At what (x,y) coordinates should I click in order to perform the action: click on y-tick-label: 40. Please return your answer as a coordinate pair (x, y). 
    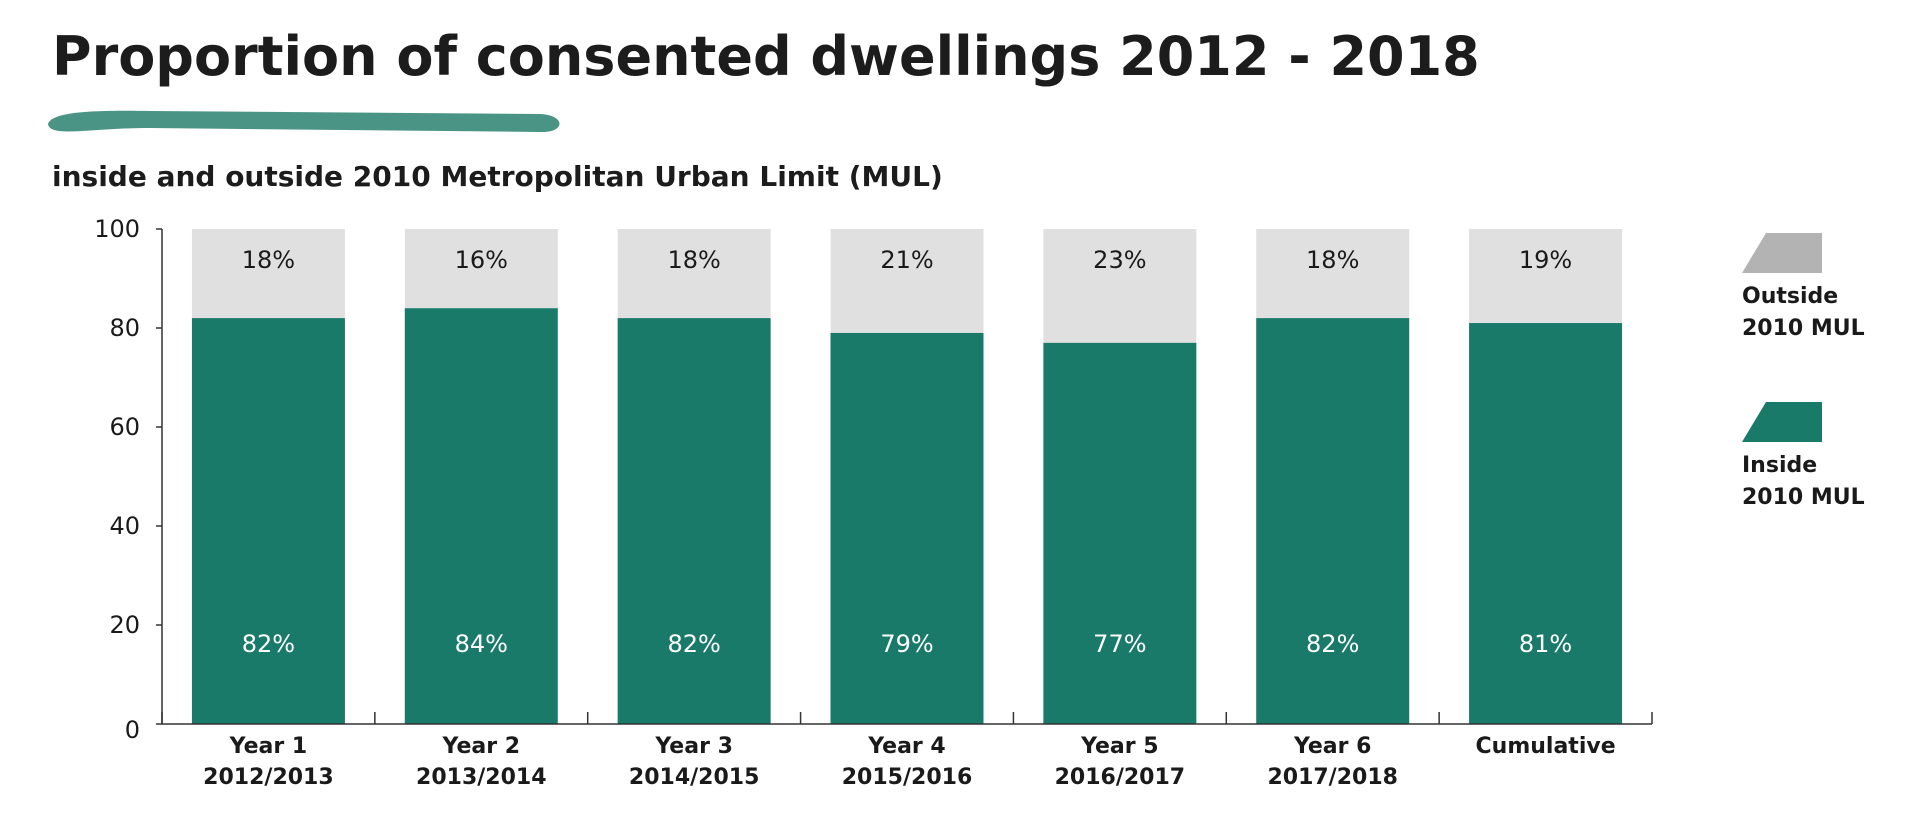
    Looking at the image, I should click on (124, 526).